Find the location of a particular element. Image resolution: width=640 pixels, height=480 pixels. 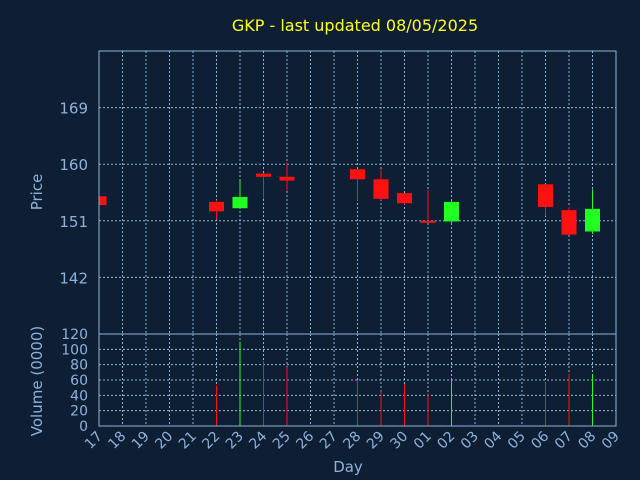

volume-tick-label: 0 is located at coordinates (83, 427).